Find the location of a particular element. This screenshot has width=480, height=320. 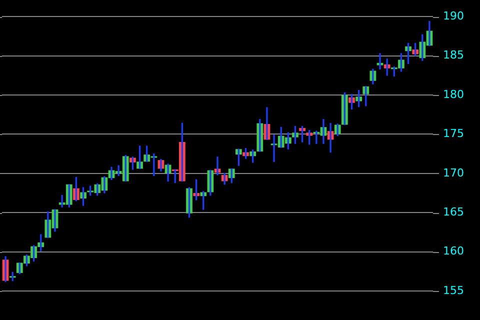

y-tick-label: 175 is located at coordinates (453, 133).